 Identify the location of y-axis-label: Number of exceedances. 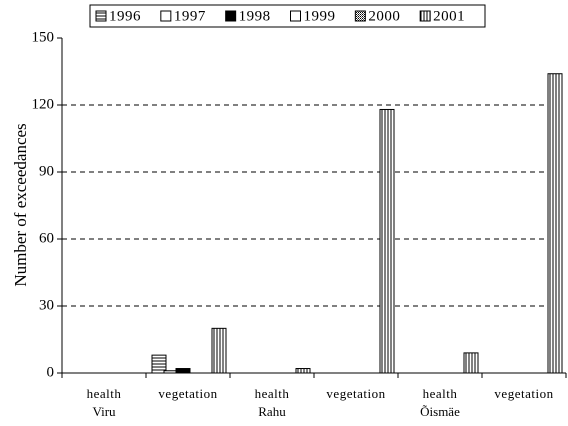
(20, 204).